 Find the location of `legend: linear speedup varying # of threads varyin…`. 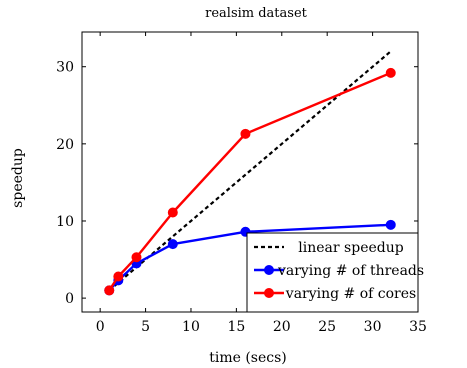

legend: linear speedup varying # of threads varyin… is located at coordinates (335, 272).